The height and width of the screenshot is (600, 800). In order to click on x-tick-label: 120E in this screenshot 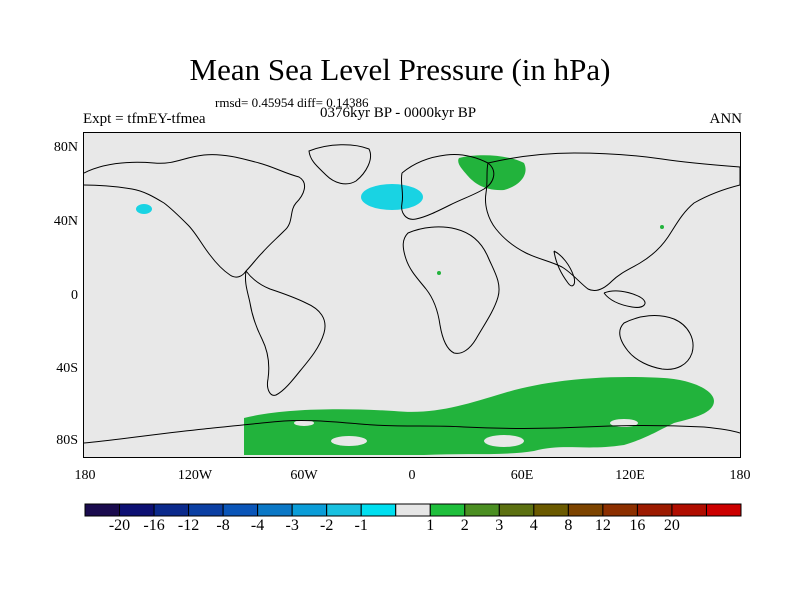, I will do `click(630, 475)`.